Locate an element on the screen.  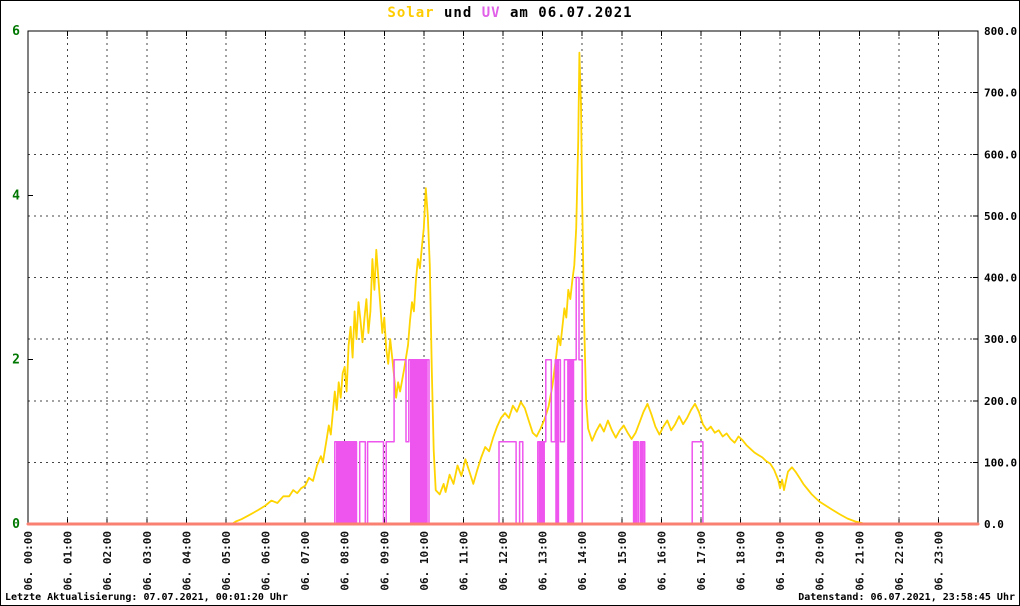
title-und: und is located at coordinates (458, 13).